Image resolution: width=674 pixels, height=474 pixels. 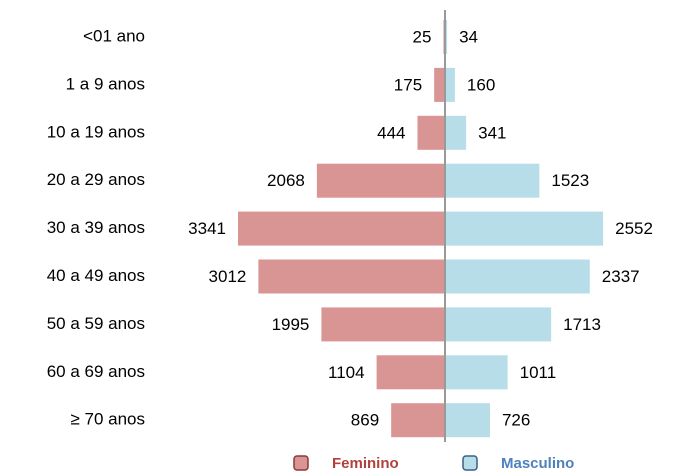 I want to click on value-label: 3341, so click(x=207, y=228).